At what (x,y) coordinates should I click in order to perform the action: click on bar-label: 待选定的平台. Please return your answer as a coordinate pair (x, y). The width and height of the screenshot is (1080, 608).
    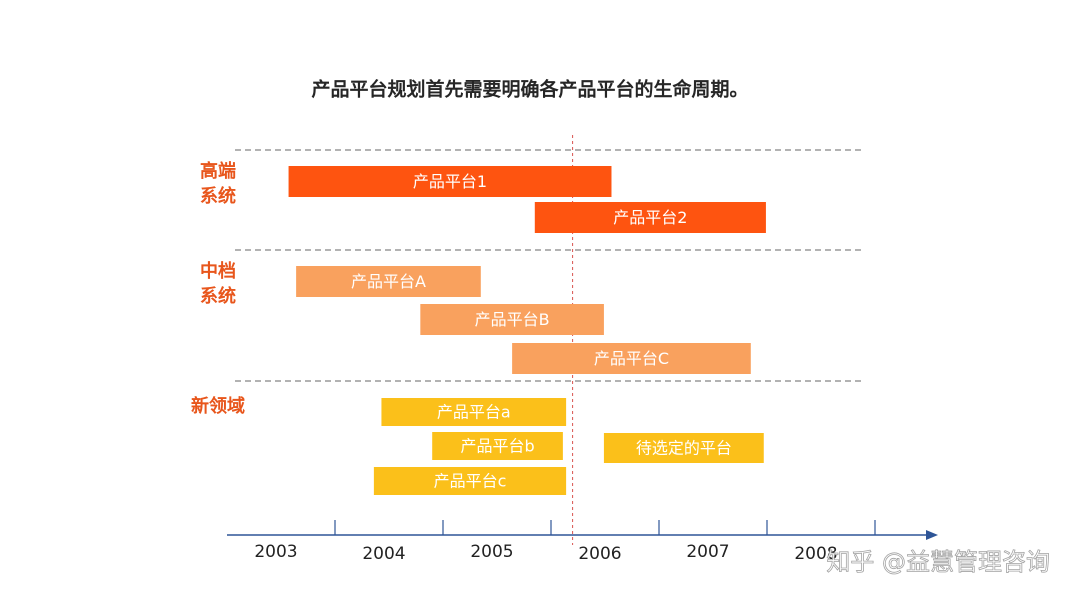
    Looking at the image, I should click on (684, 448).